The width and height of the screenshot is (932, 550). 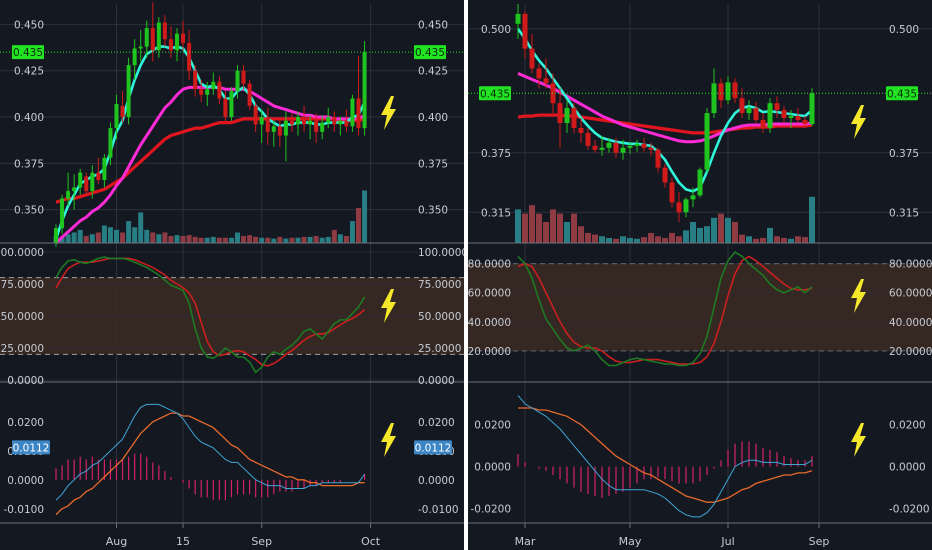 I want to click on right-last-price-label-left: 0.435, so click(x=495, y=94).